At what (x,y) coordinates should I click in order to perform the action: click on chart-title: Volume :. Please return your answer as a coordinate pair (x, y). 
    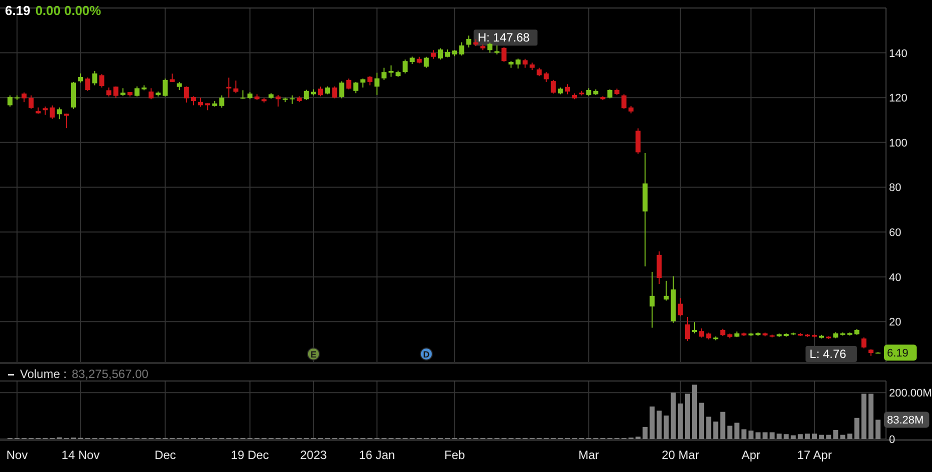
    Looking at the image, I should click on (43, 374).